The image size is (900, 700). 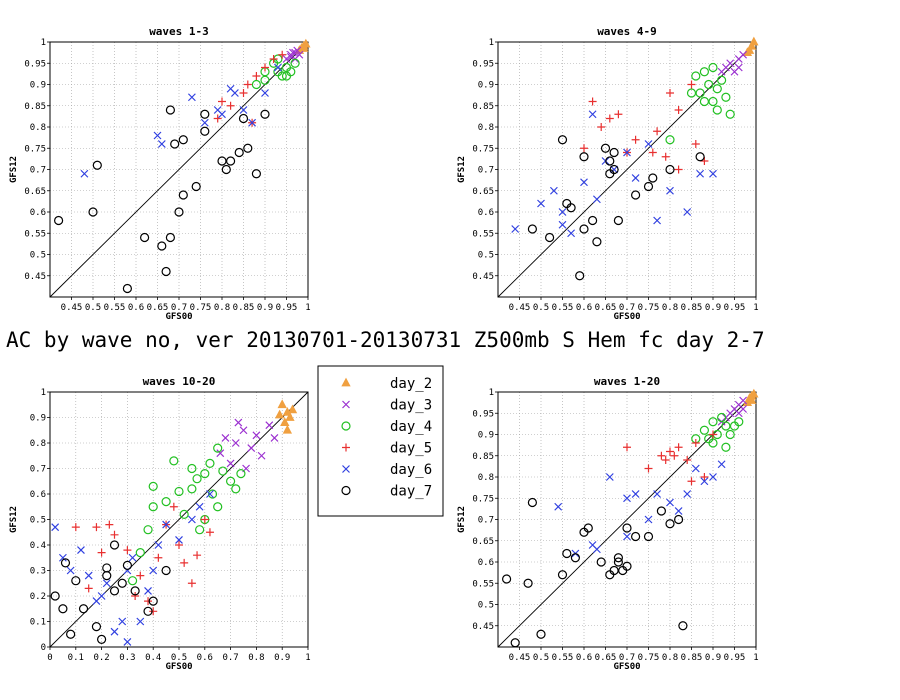 What do you see at coordinates (93, 308) in the screenshot?
I see `x-tick-label: 0.5` at bounding box center [93, 308].